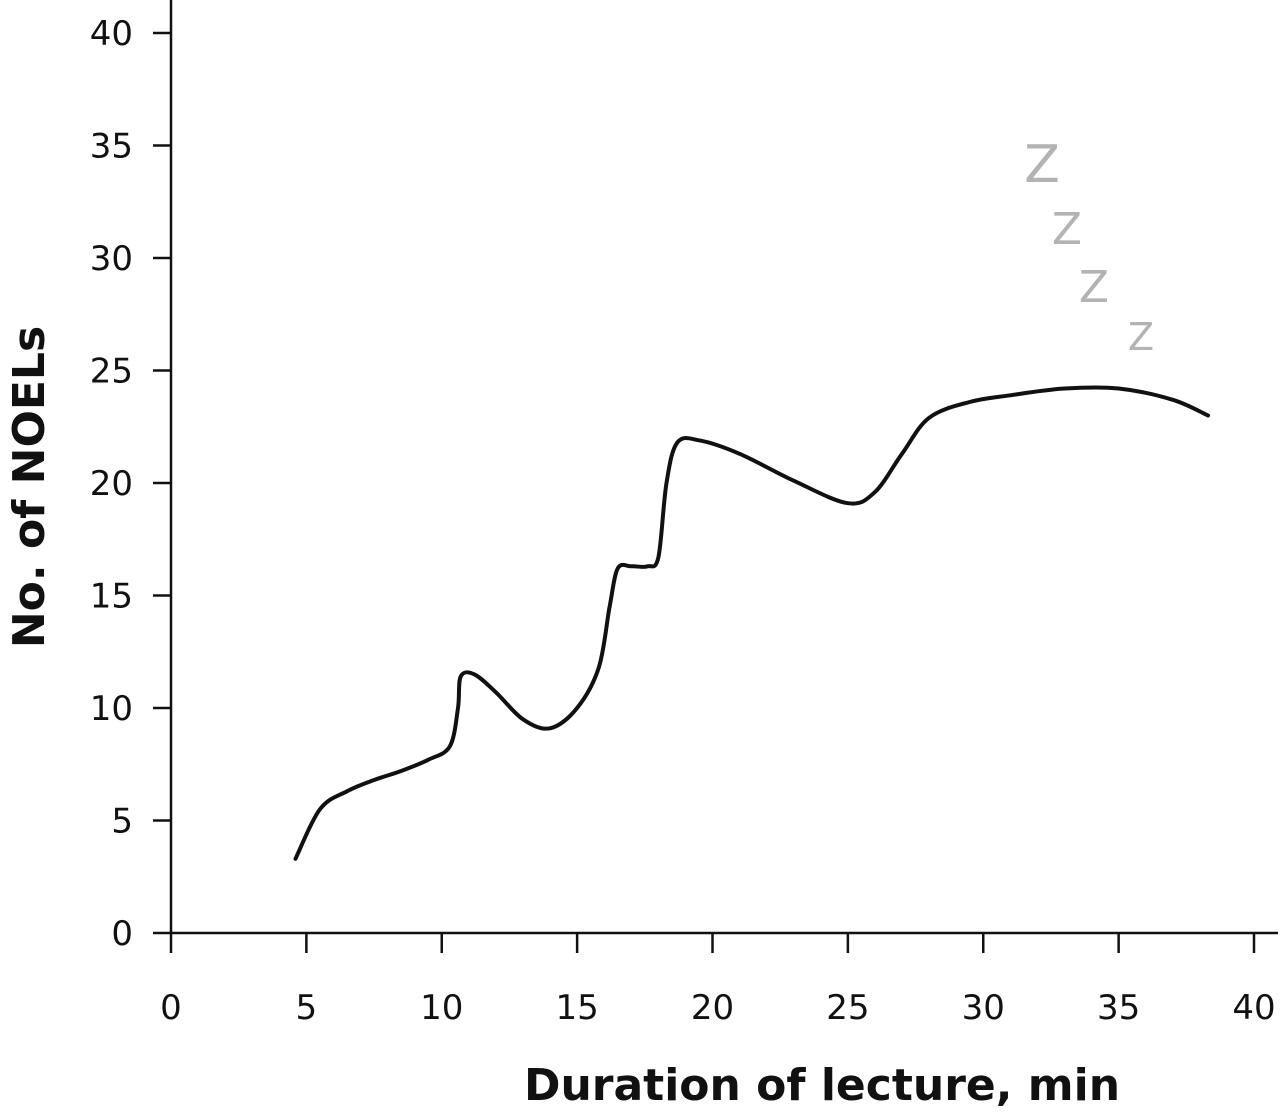 The width and height of the screenshot is (1280, 1115). What do you see at coordinates (111, 372) in the screenshot?
I see `y-tick-label: 25` at bounding box center [111, 372].